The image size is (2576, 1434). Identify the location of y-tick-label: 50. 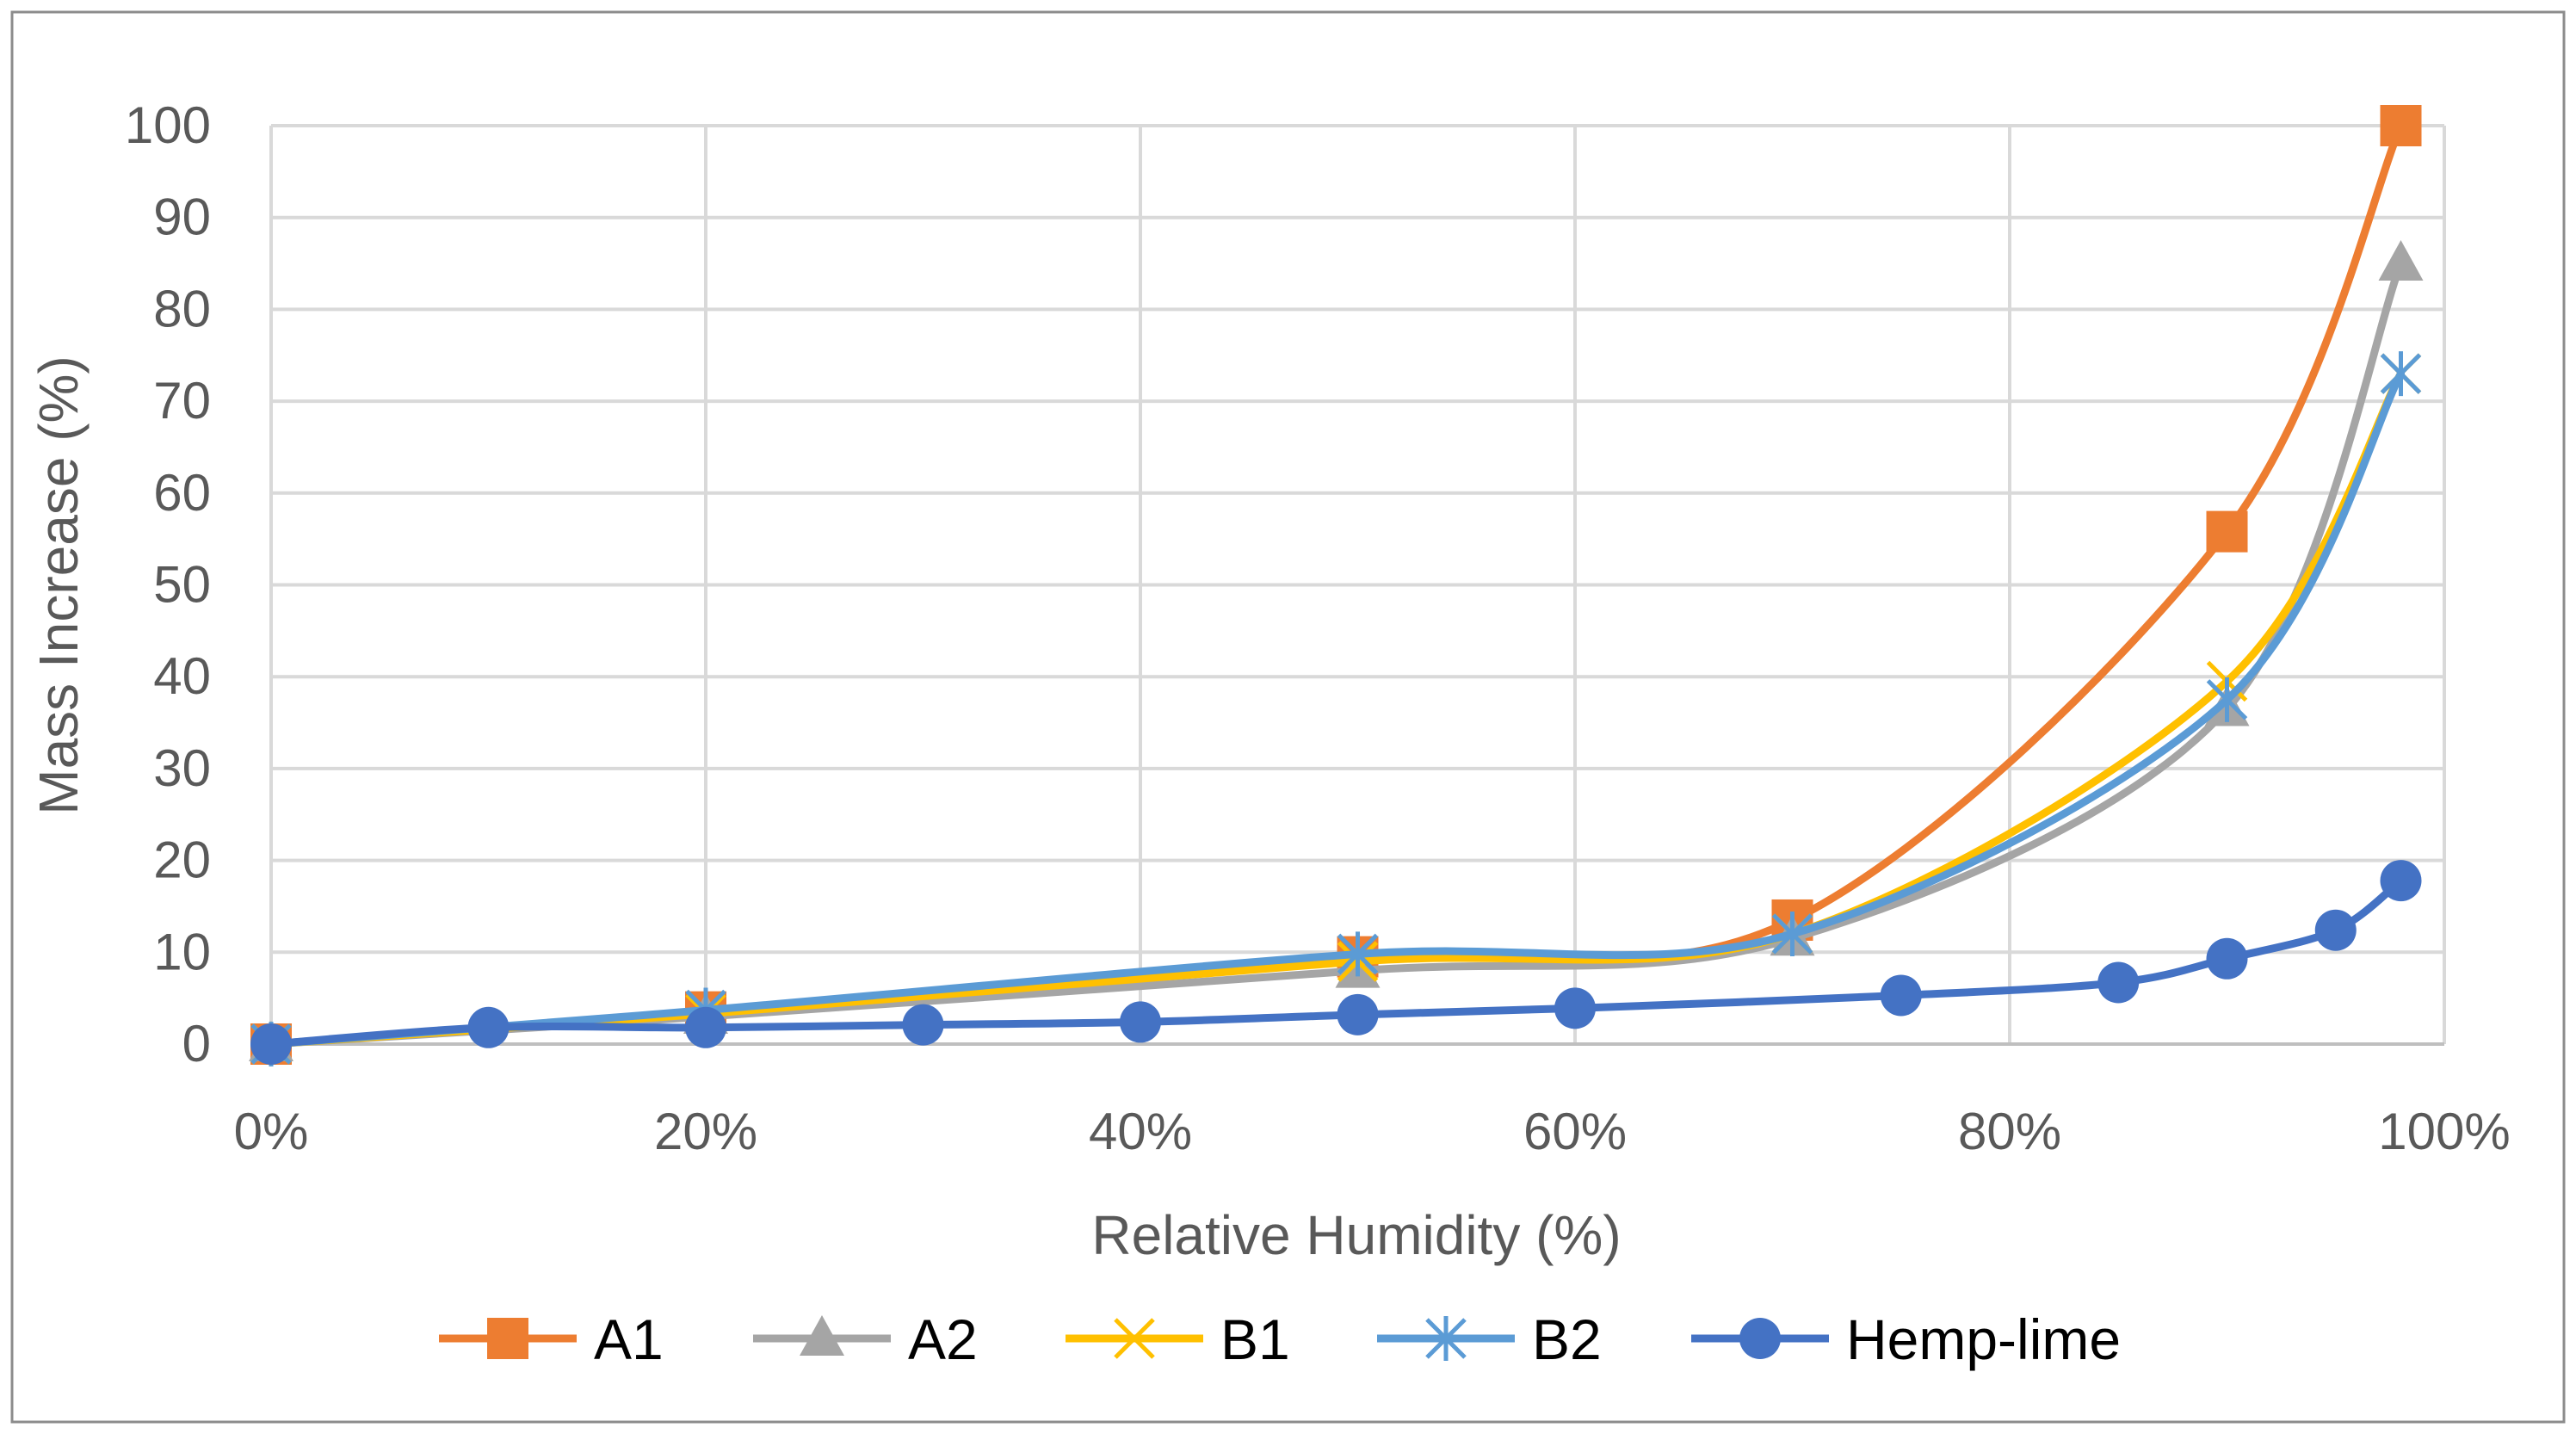
(182, 585).